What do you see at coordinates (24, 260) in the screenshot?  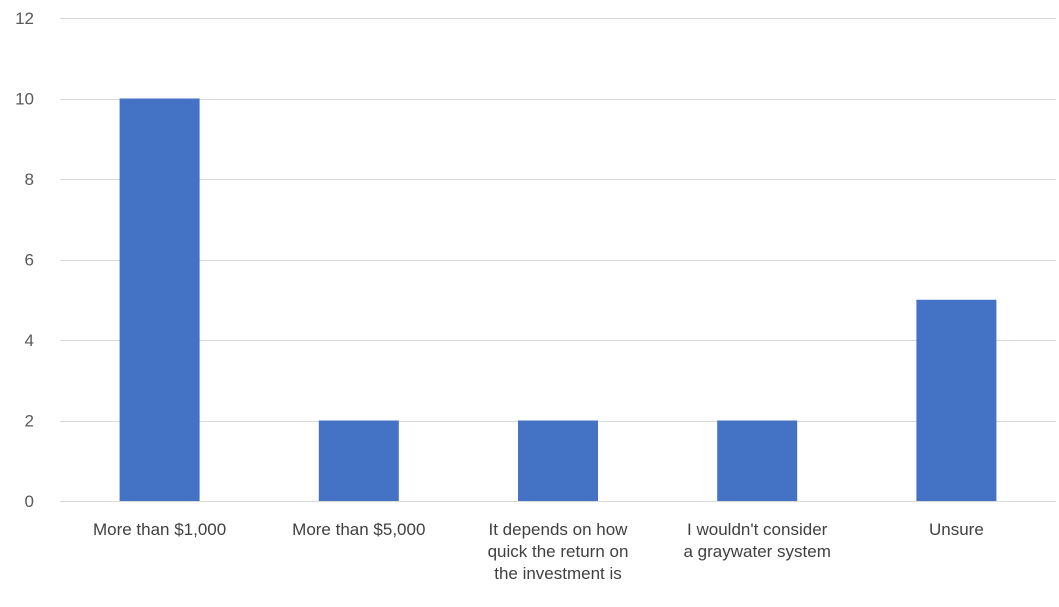 I see `y-axis-tick-labels: 0 2 4 6 8 10 12` at bounding box center [24, 260].